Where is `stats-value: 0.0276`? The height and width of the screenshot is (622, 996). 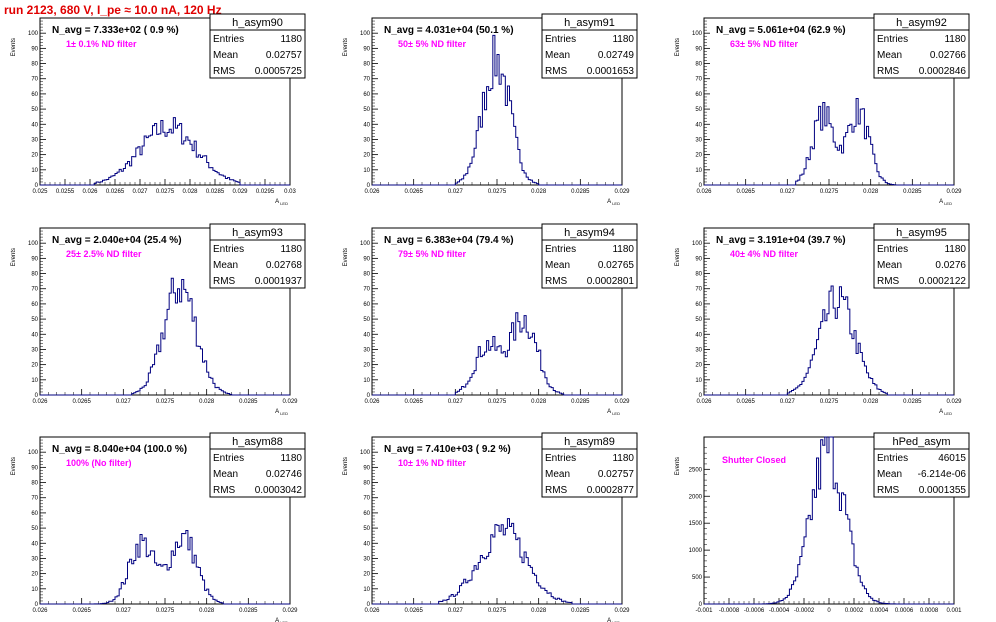
stats-value: 0.0276 is located at coordinates (950, 265).